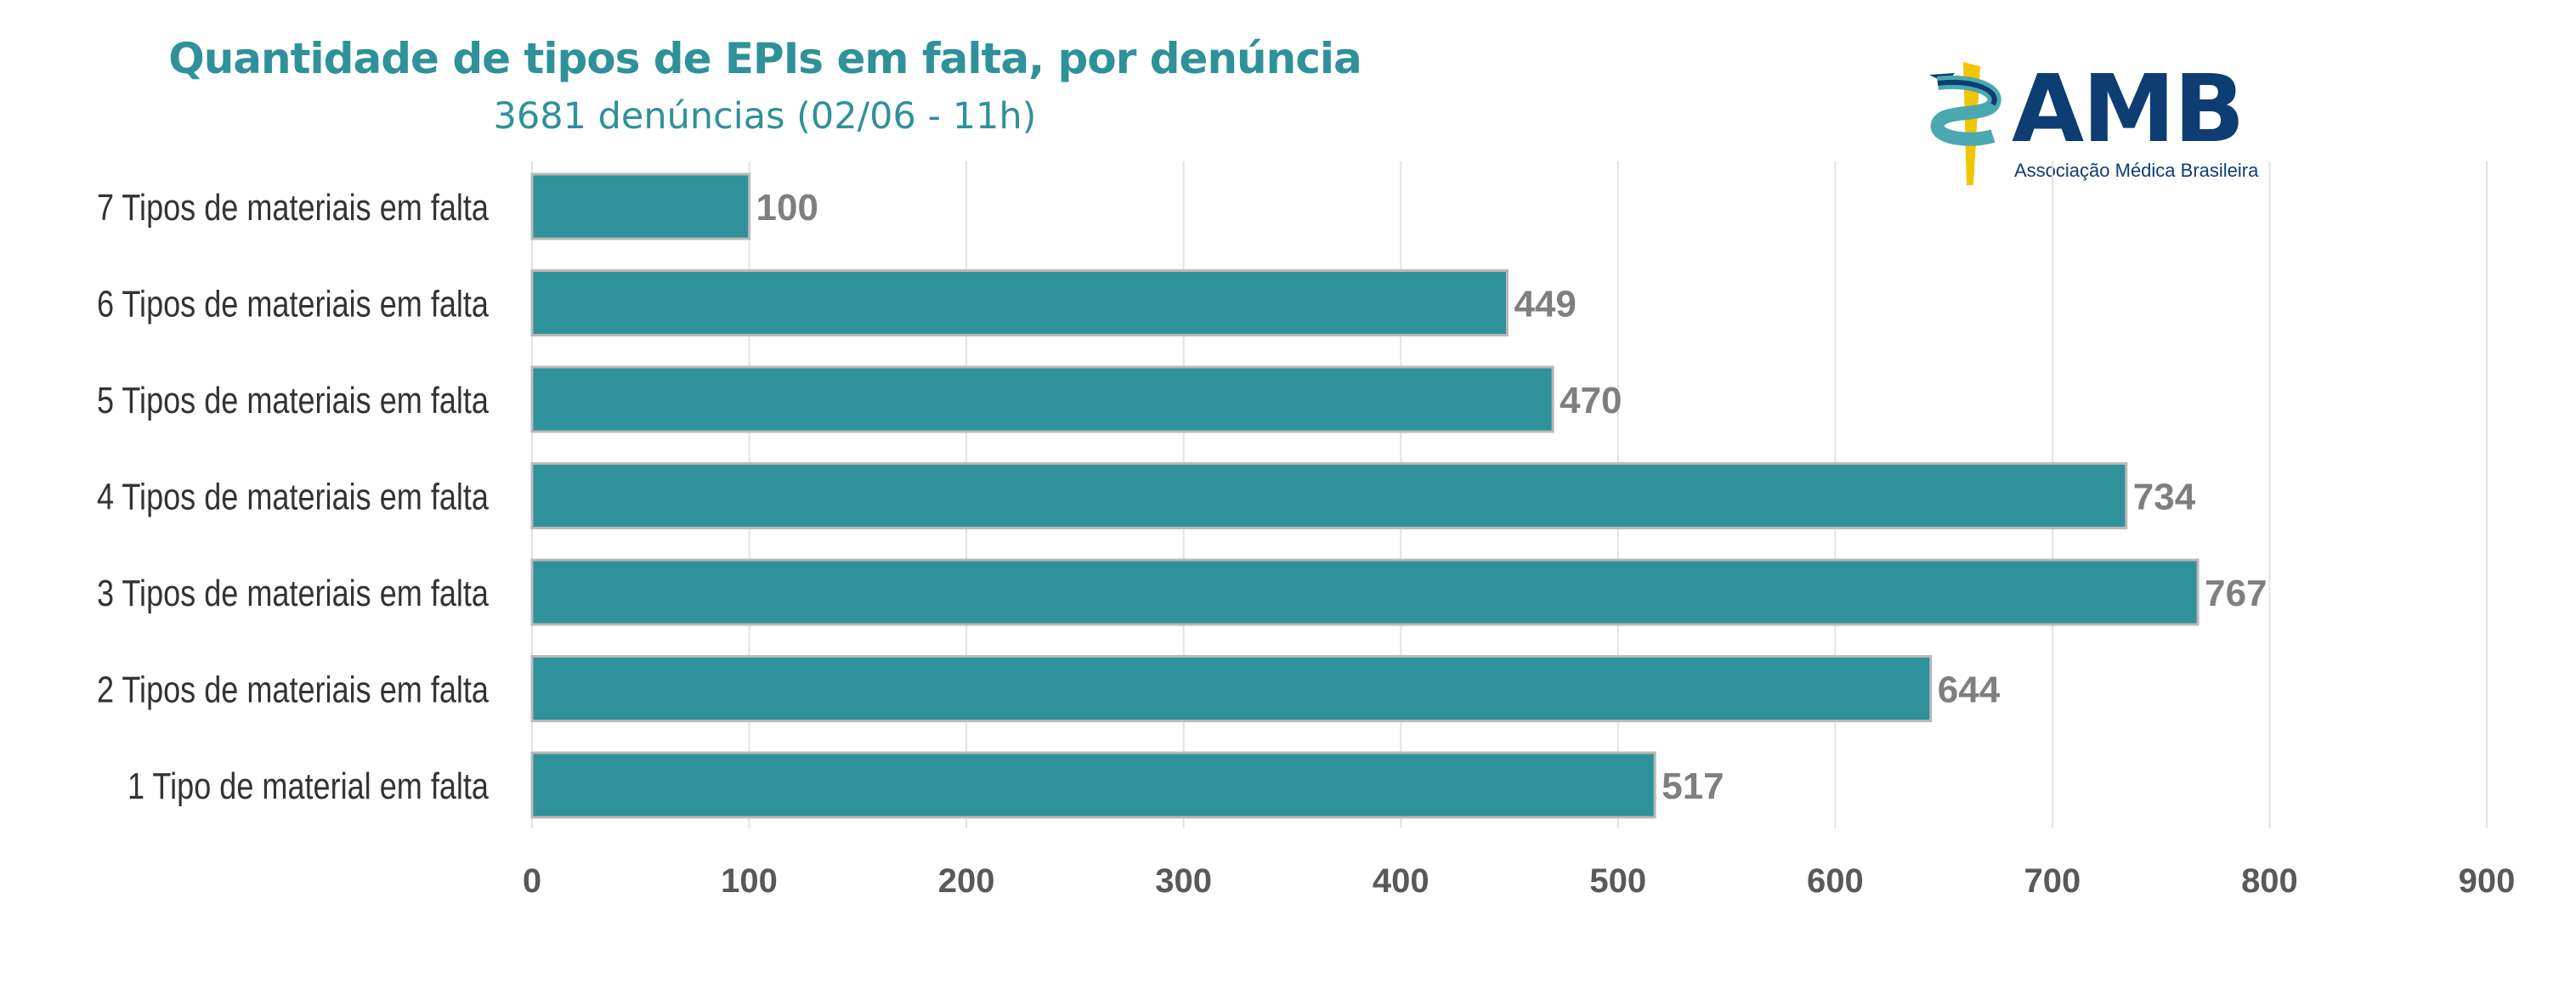  I want to click on data-label: 449, so click(1545, 304).